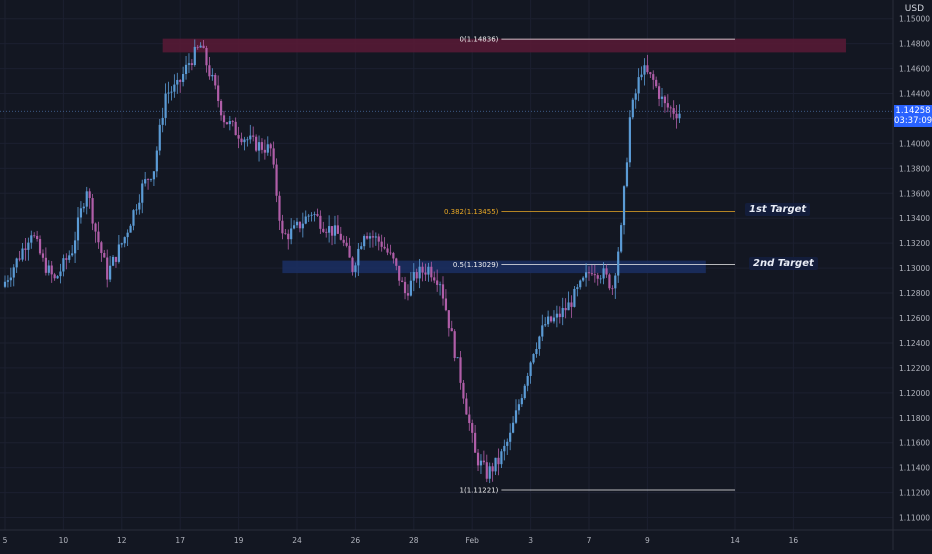  I want to click on y-tick-label: 1.13200, so click(914, 243).